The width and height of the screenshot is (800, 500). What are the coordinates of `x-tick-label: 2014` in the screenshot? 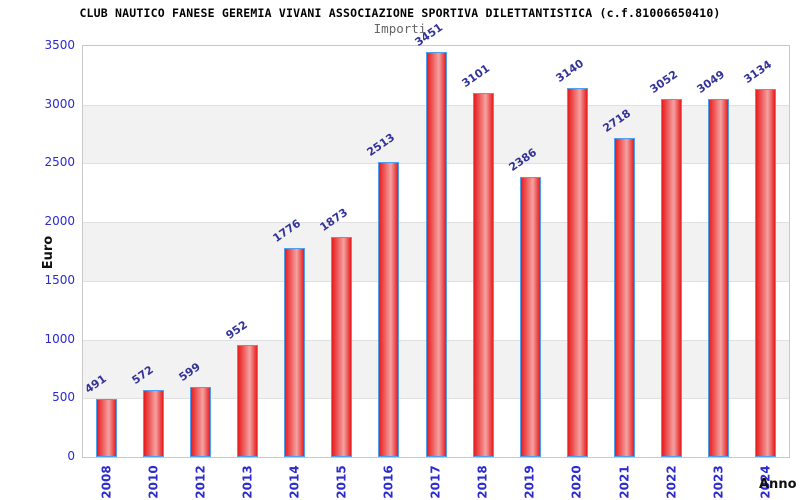 It's located at (295, 481).